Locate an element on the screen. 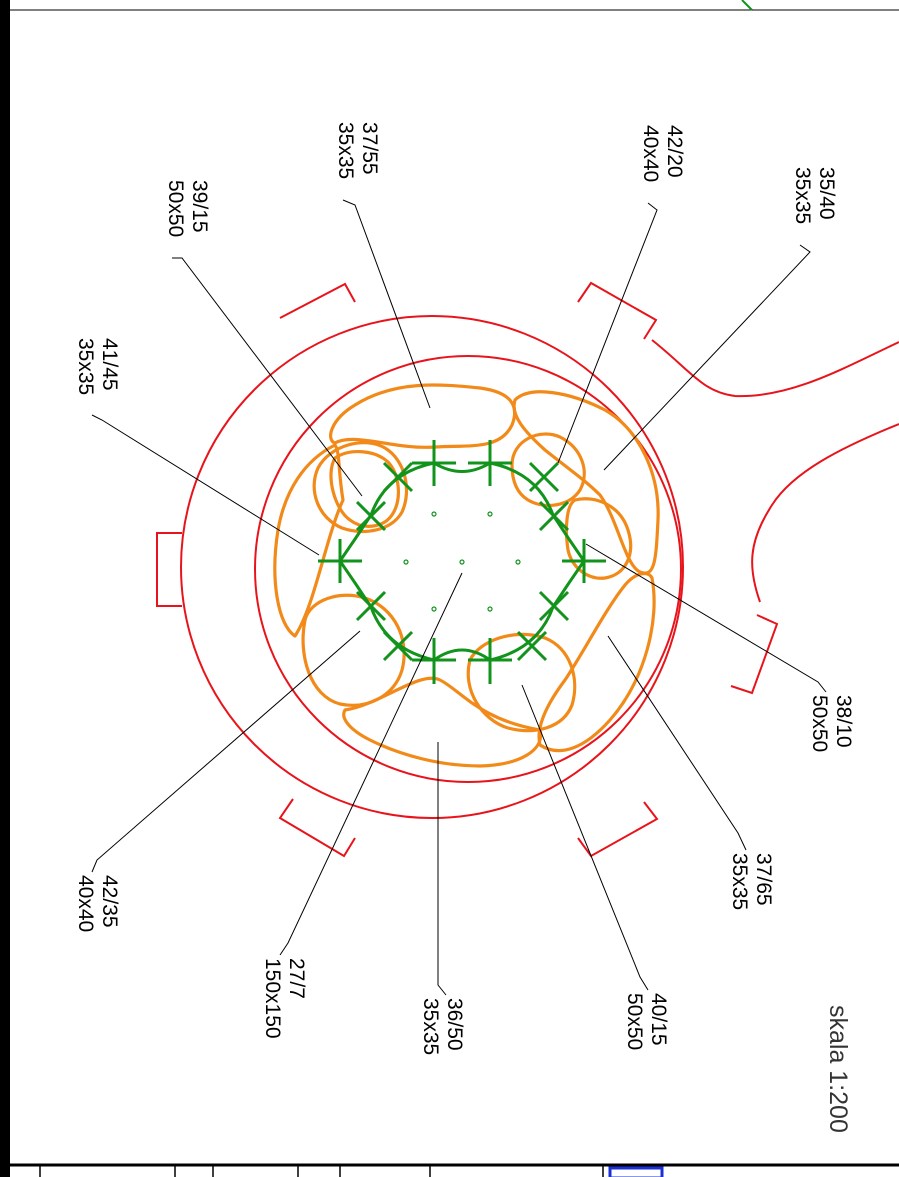  label-27-7-level: 27/7 is located at coordinates (296, 978).